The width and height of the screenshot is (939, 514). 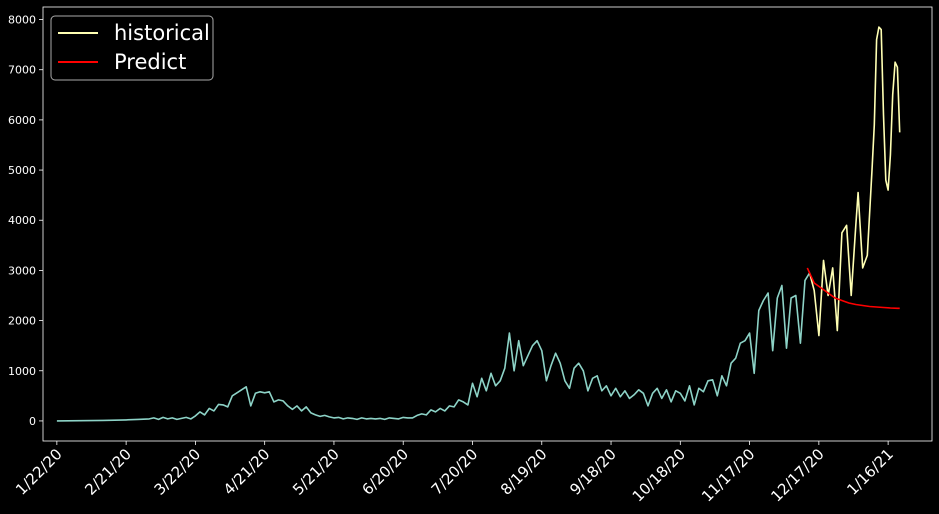 What do you see at coordinates (22, 371) in the screenshot?
I see `y-tick-label: 1000` at bounding box center [22, 371].